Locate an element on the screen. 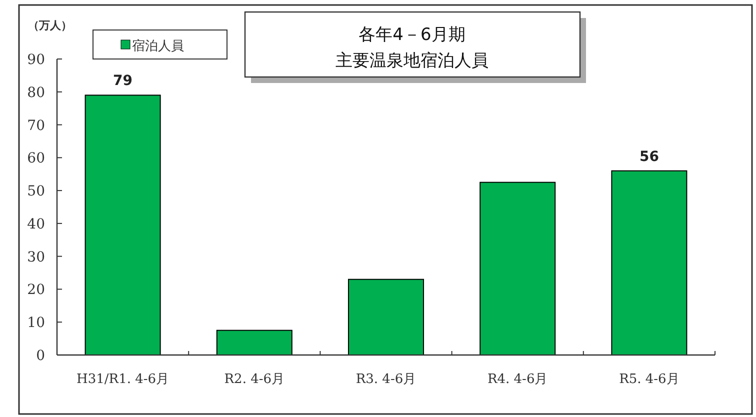 This screenshot has height=417, width=756. x-tick-label: R5. 4-6月 is located at coordinates (649, 379).